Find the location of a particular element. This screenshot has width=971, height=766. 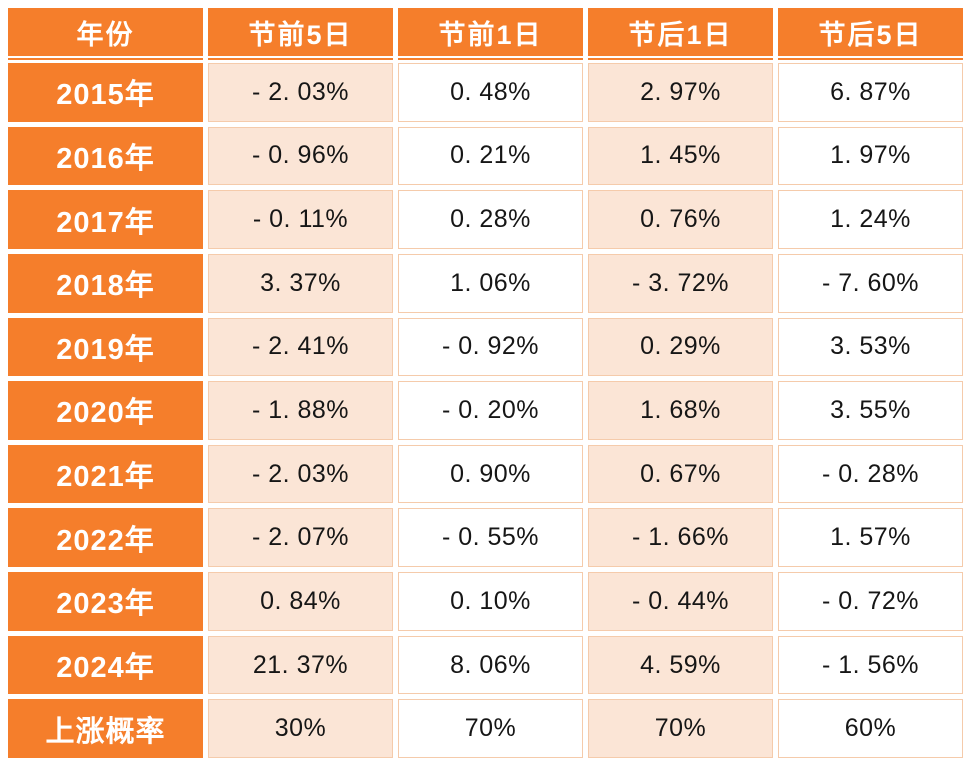

value-cell: 30% is located at coordinates (300, 728).